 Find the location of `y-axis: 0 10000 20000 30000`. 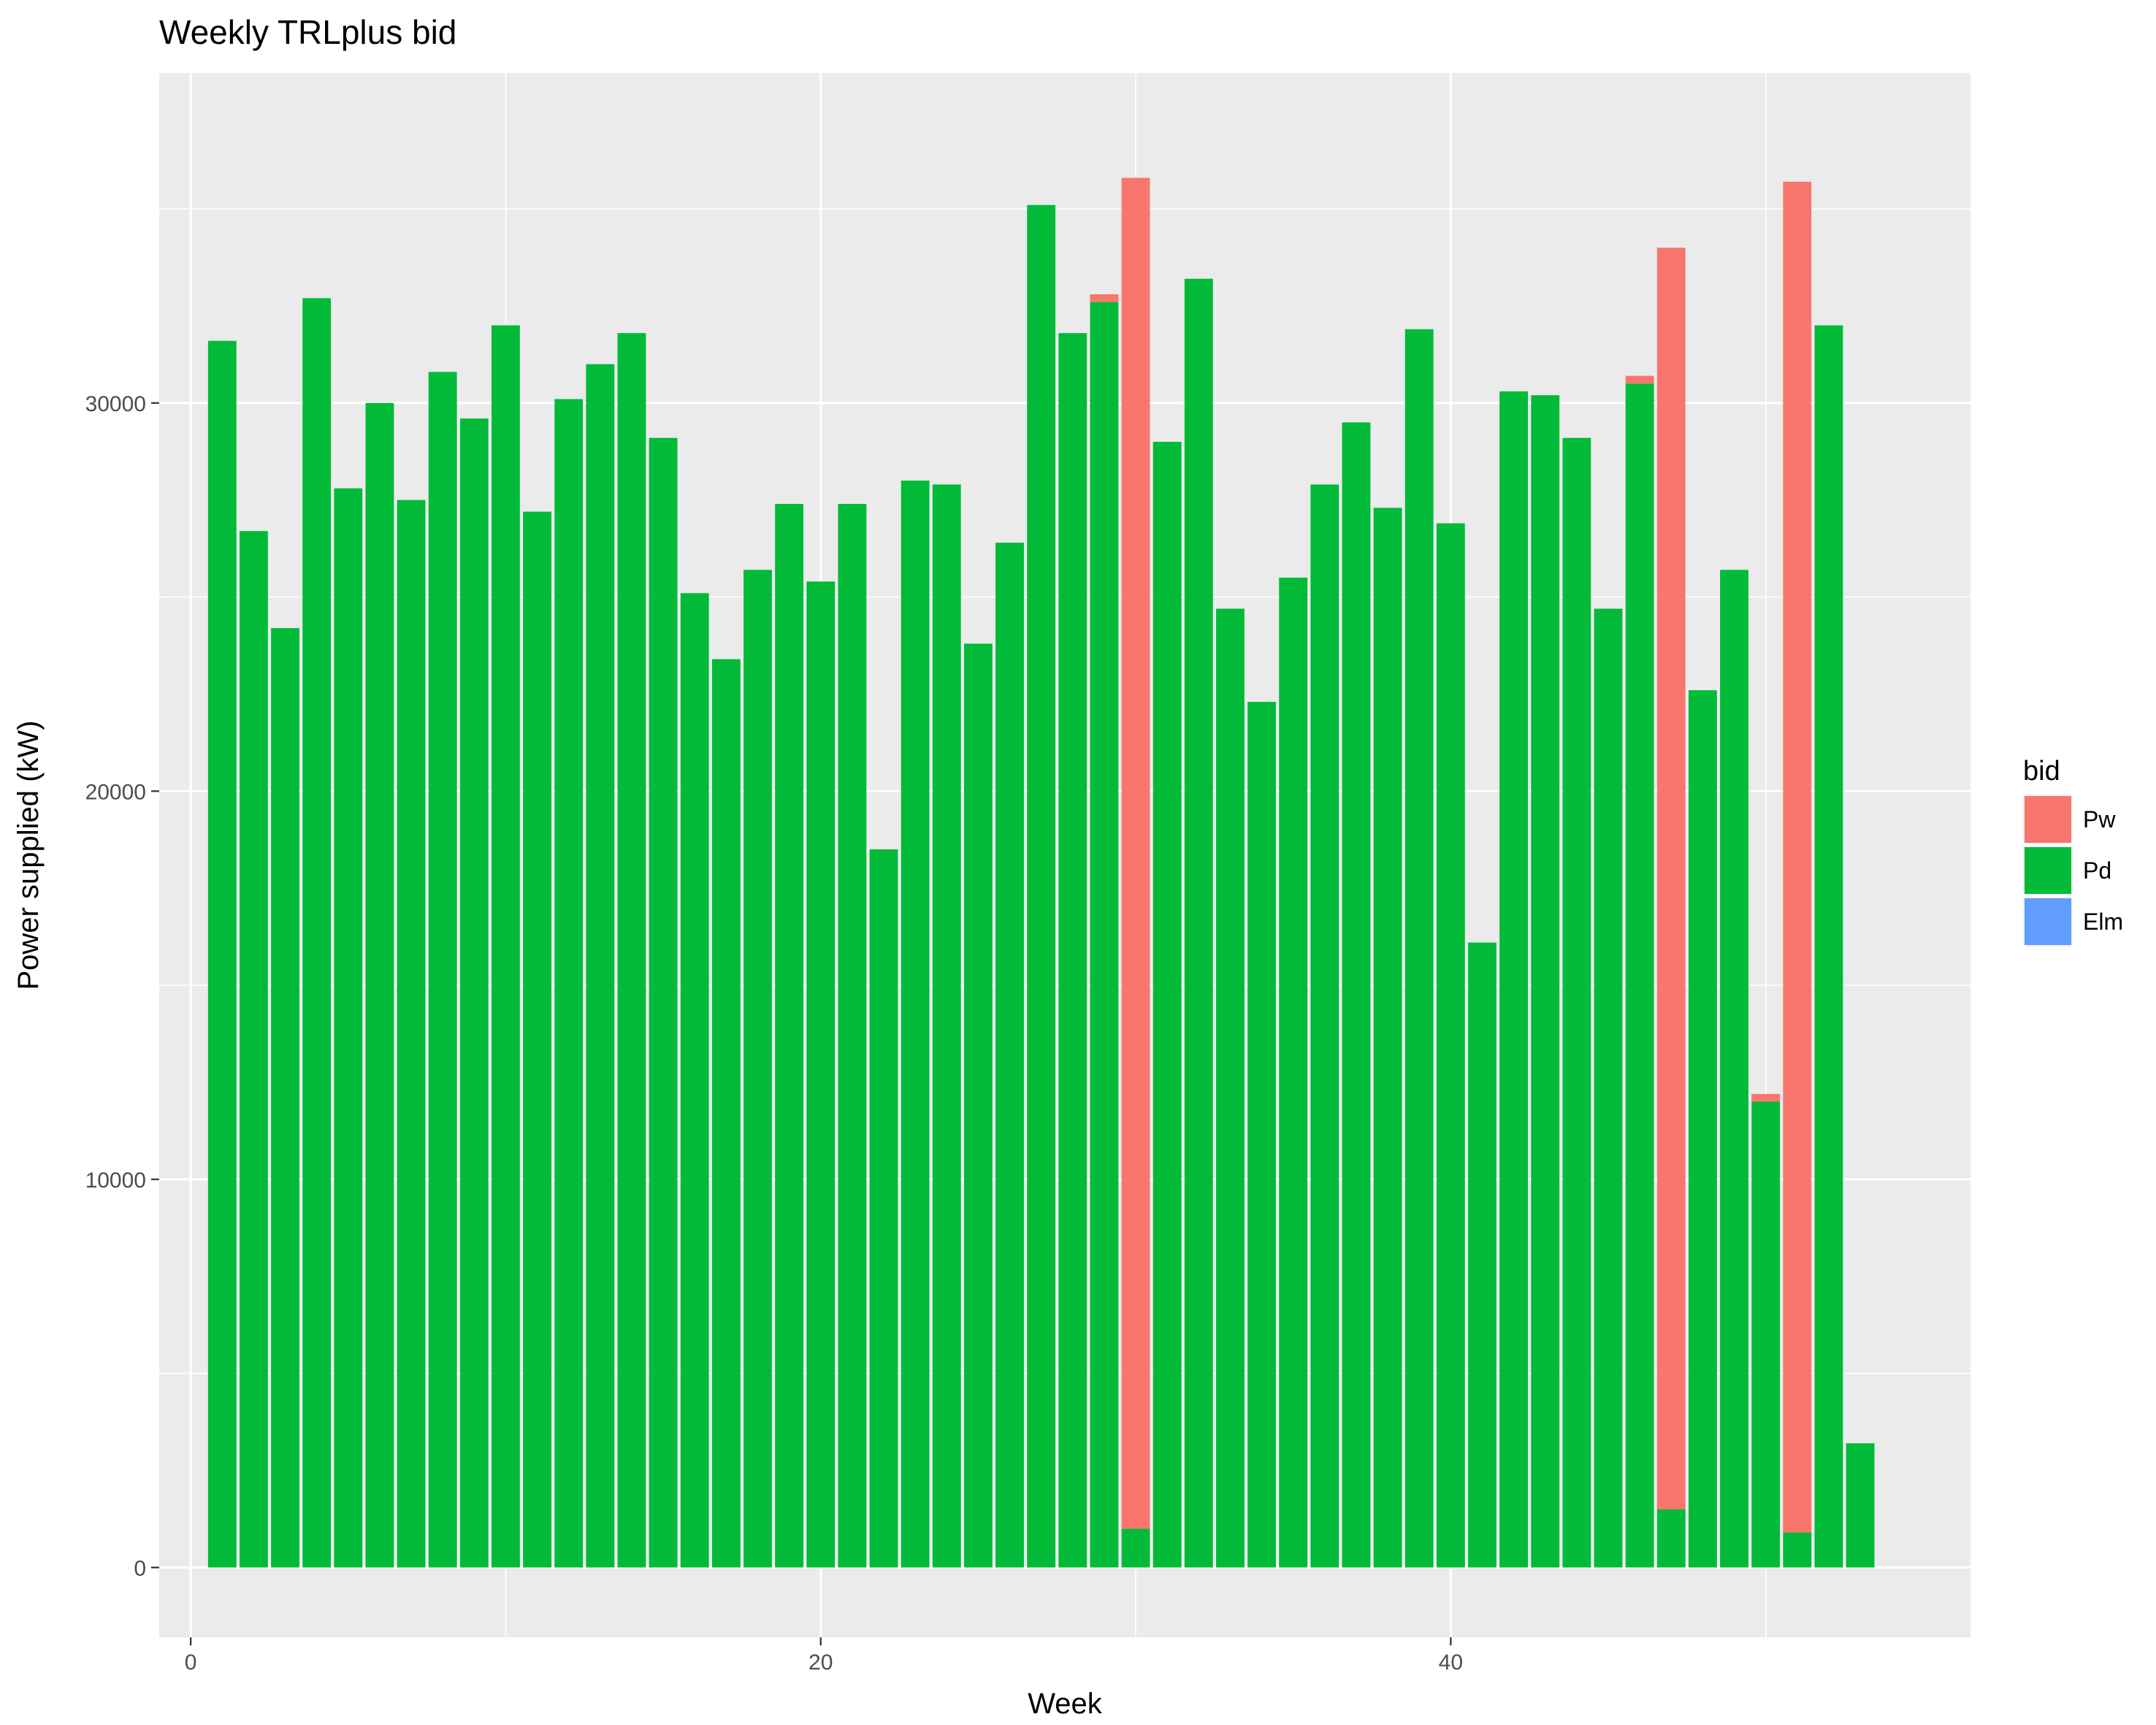

y-axis: 0 10000 20000 30000 is located at coordinates (122, 986).